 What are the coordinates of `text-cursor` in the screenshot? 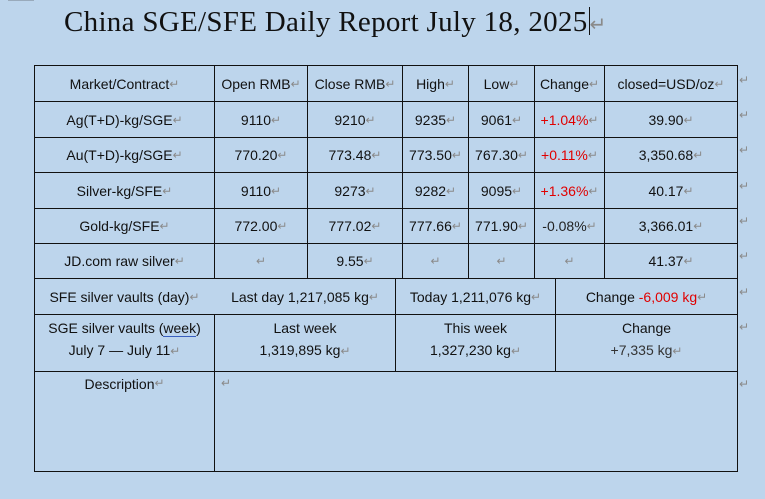 It's located at (589, 21).